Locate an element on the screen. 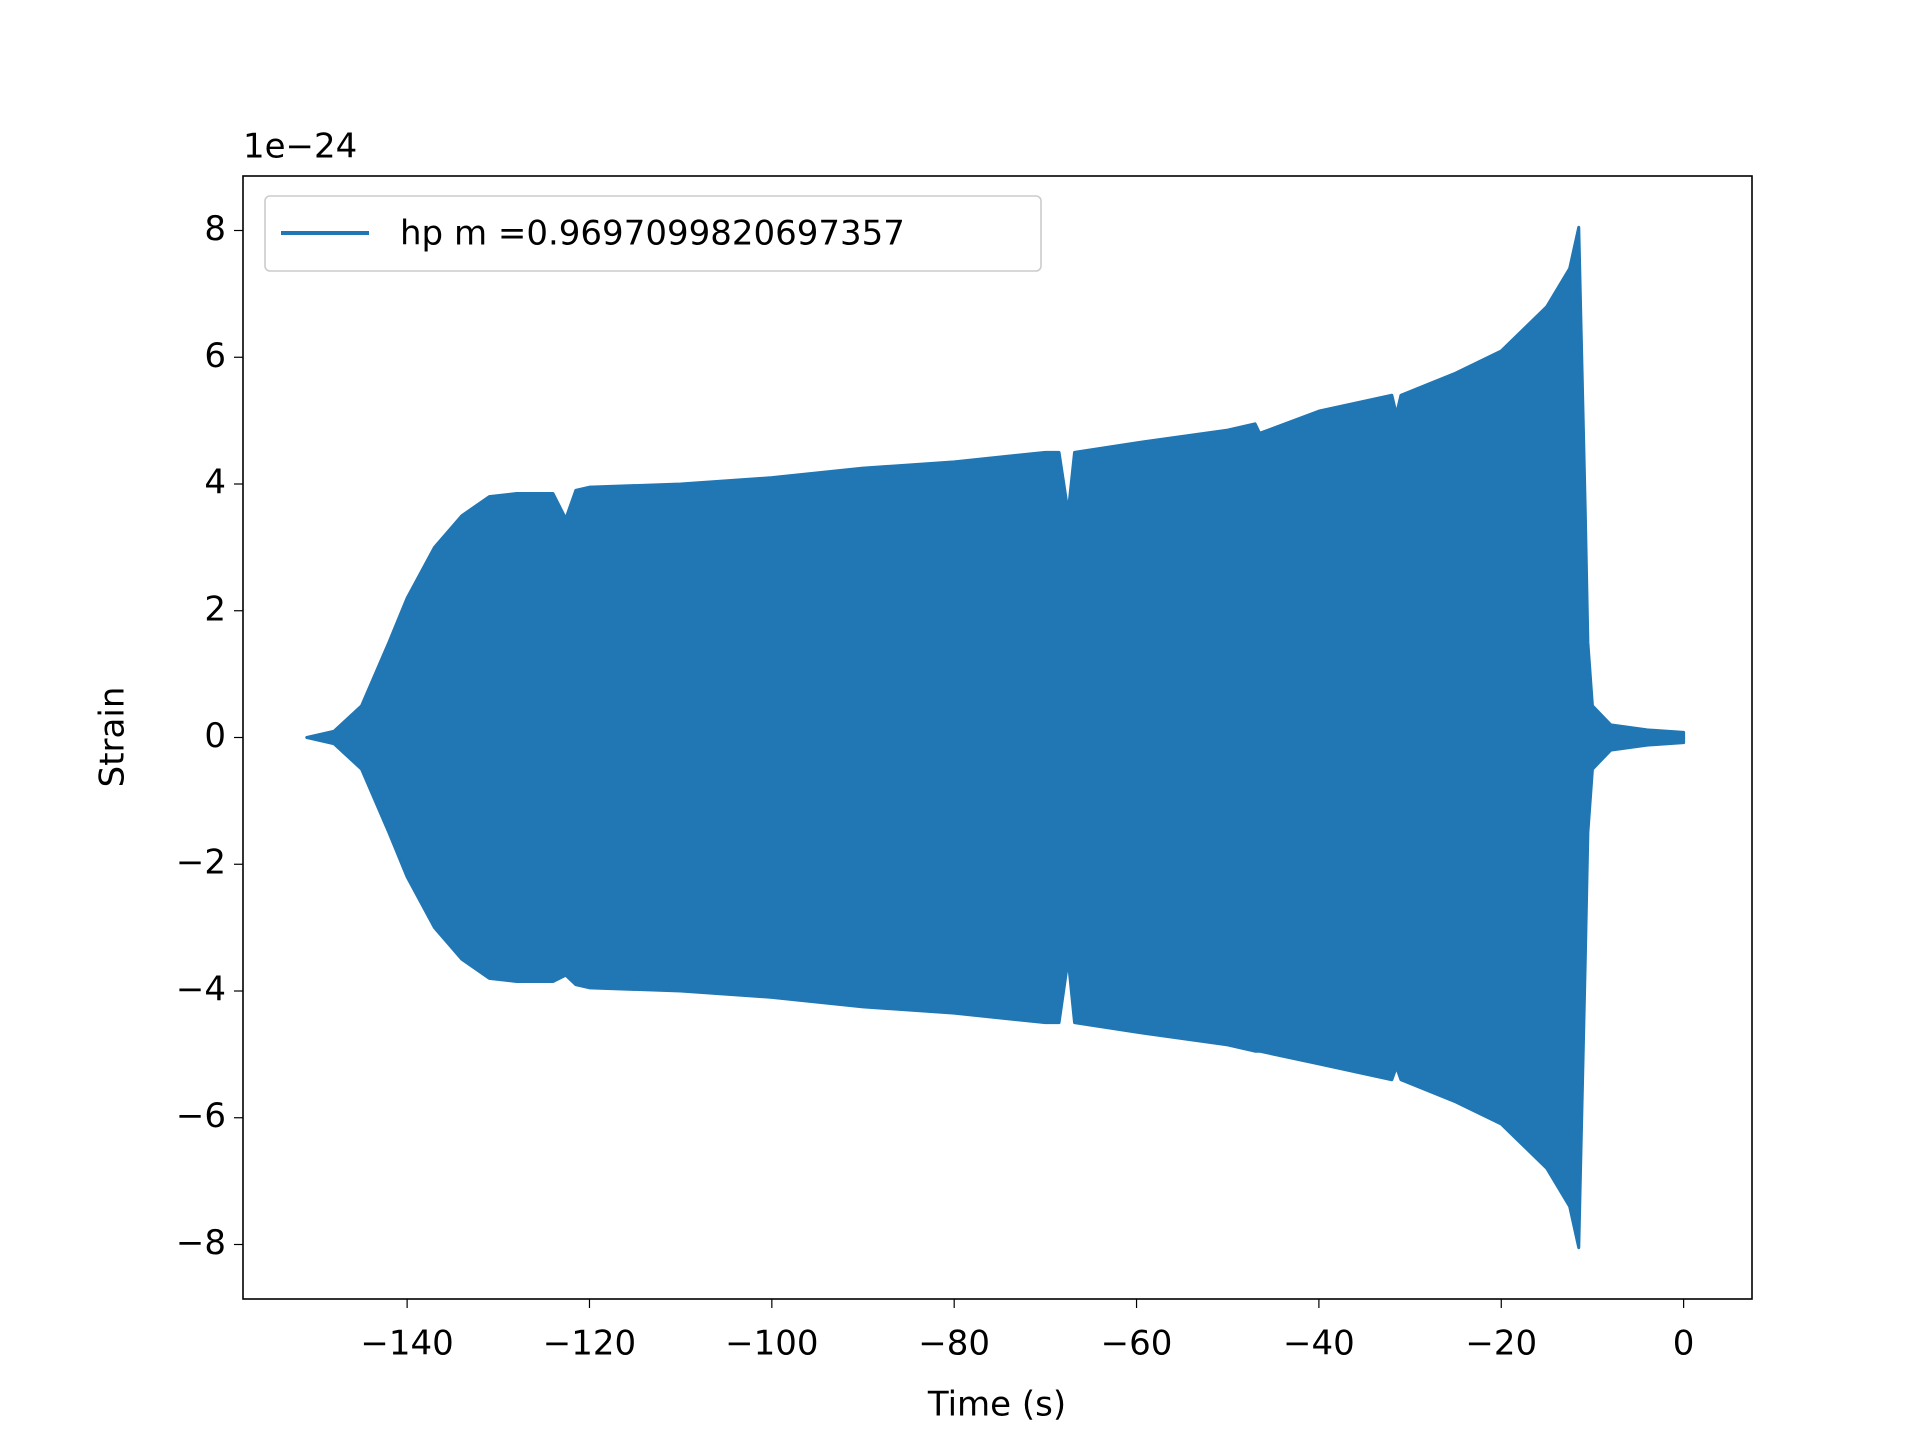  y-tick-label: −4 is located at coordinates (201, 989).